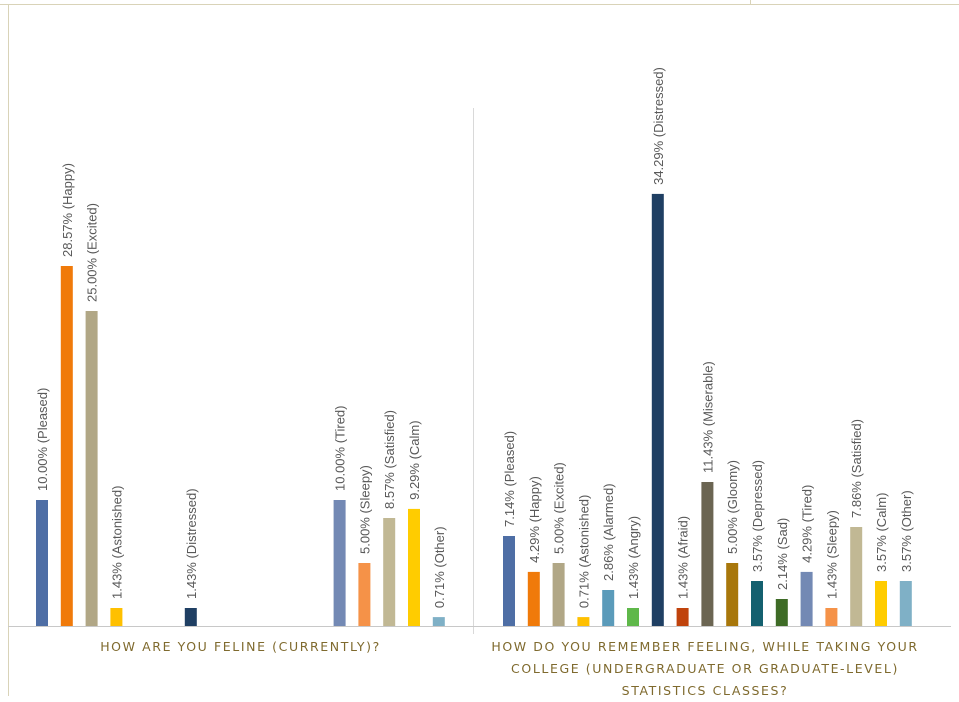 The height and width of the screenshot is (702, 959). What do you see at coordinates (559, 508) in the screenshot?
I see `data-label-excited: 5.00% (Excited)` at bounding box center [559, 508].